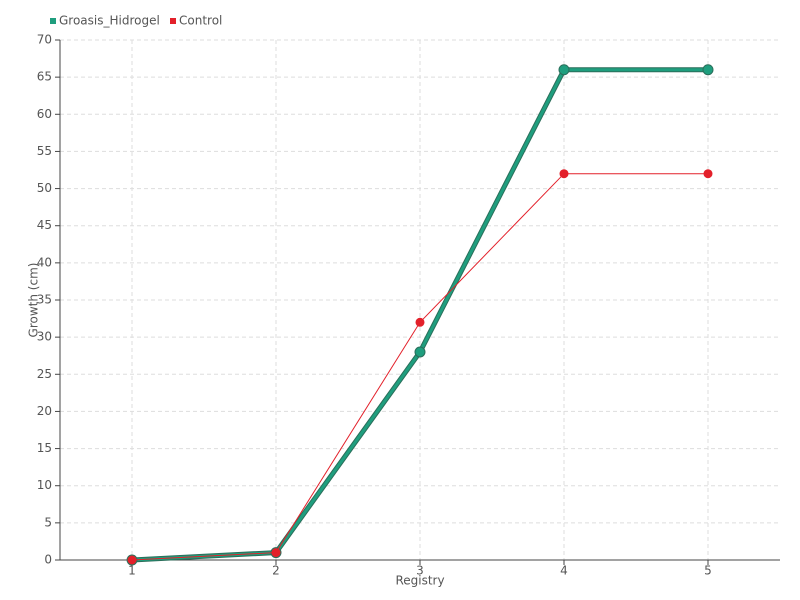  What do you see at coordinates (44, 374) in the screenshot?
I see `y-tick-label: 25` at bounding box center [44, 374].